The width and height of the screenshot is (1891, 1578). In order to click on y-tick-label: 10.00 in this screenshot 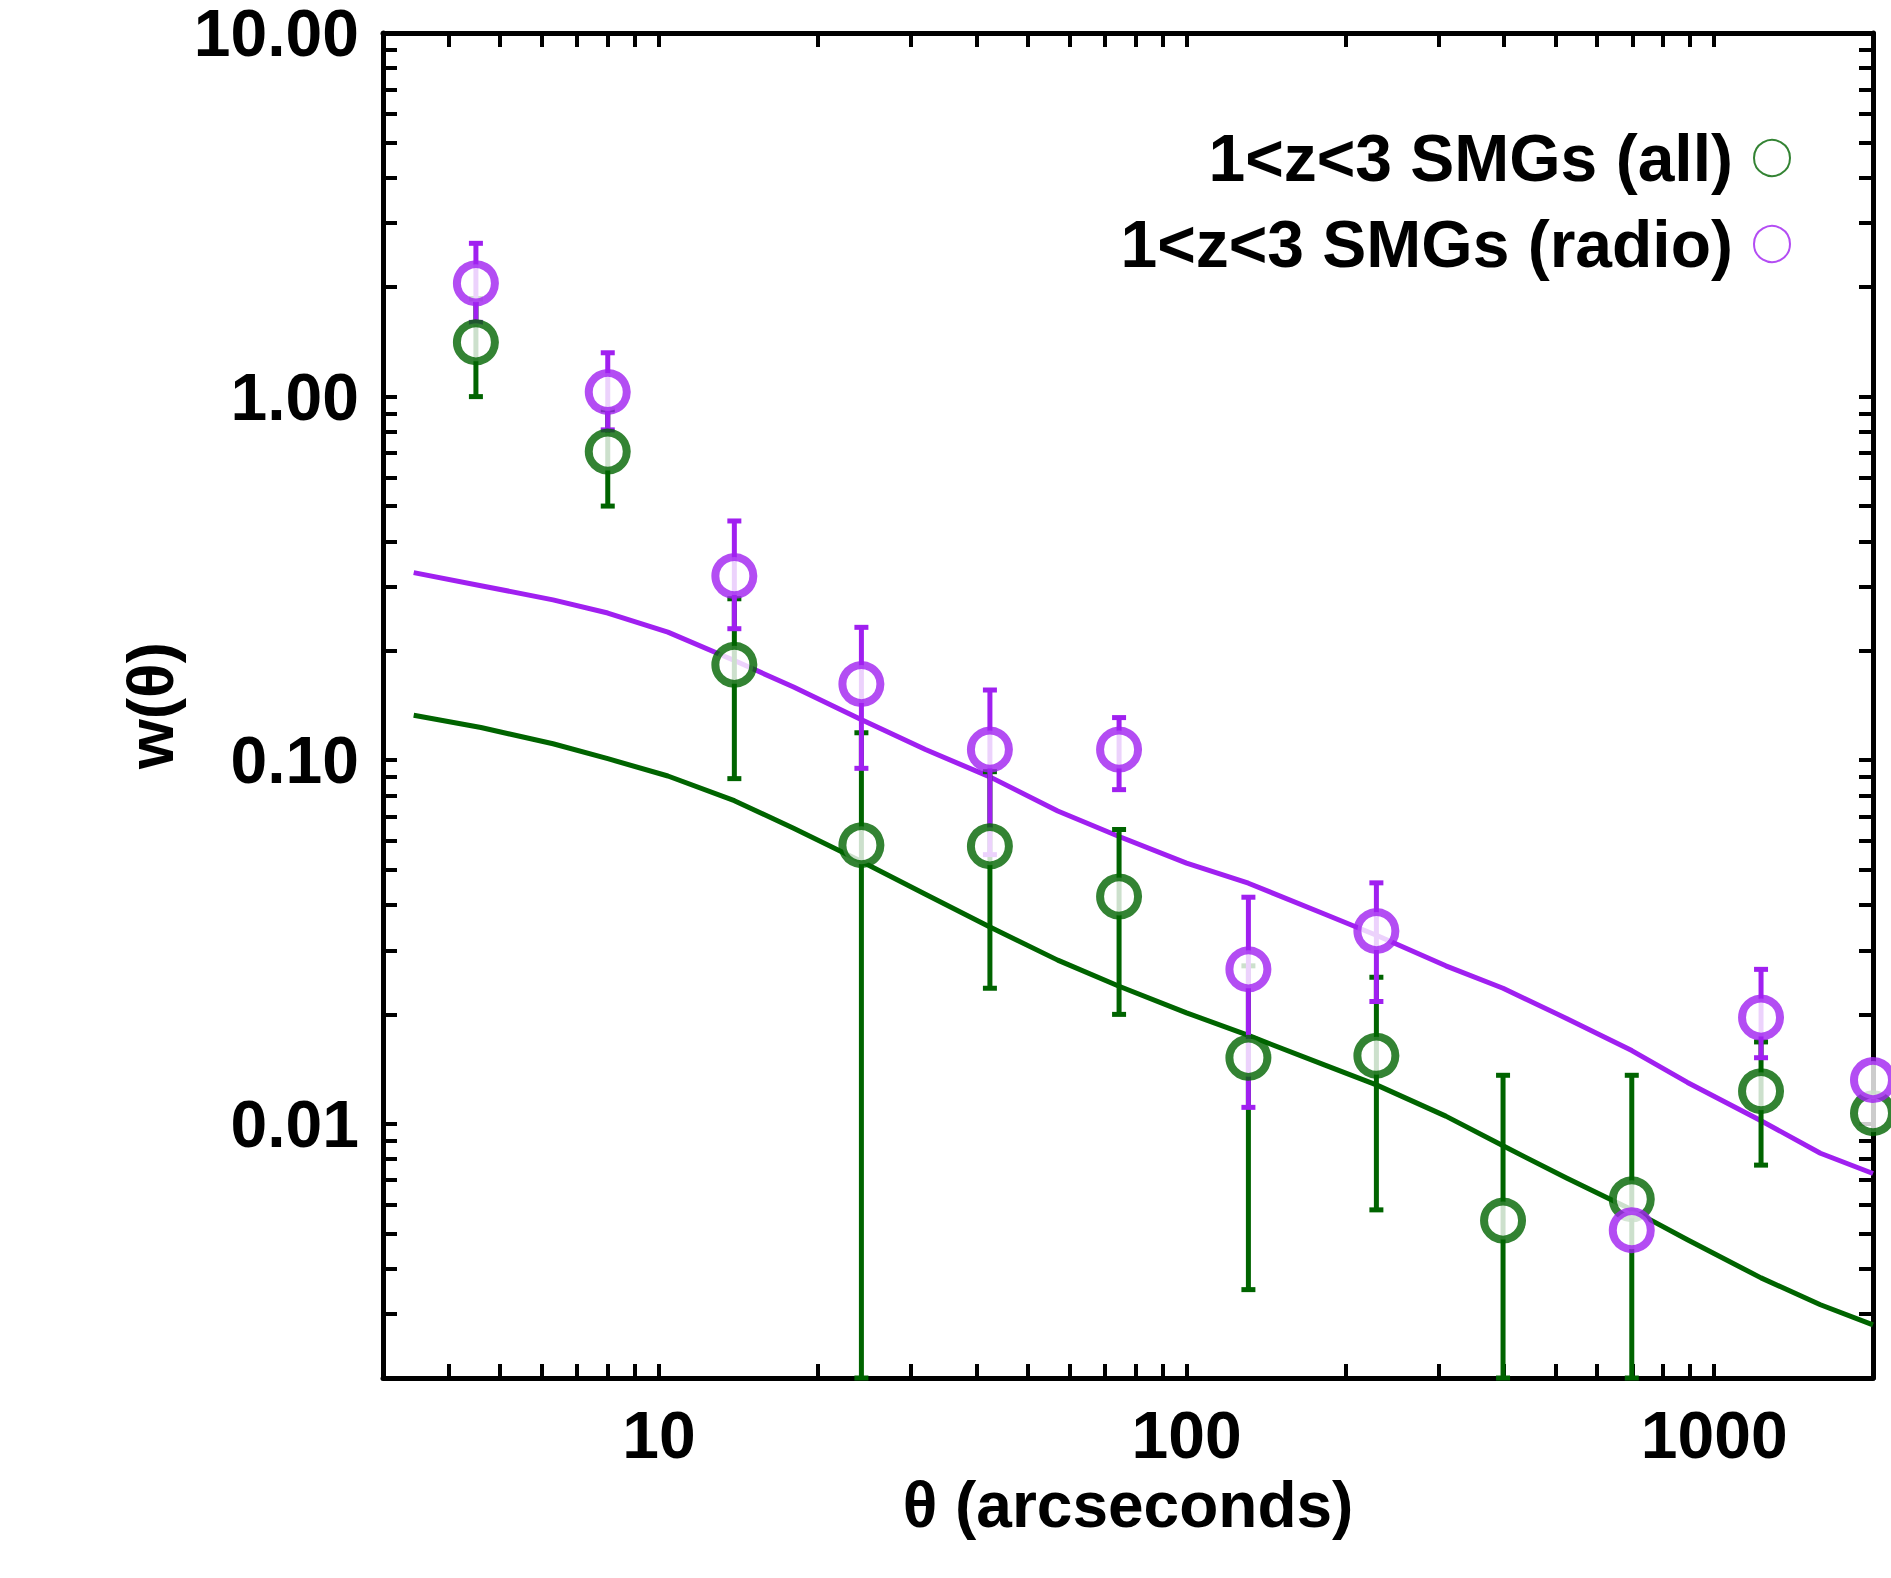, I will do `click(276, 35)`.